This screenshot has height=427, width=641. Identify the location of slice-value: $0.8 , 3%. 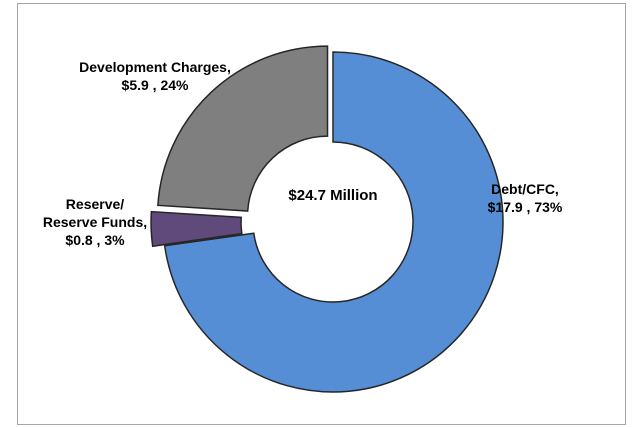
(95, 240).